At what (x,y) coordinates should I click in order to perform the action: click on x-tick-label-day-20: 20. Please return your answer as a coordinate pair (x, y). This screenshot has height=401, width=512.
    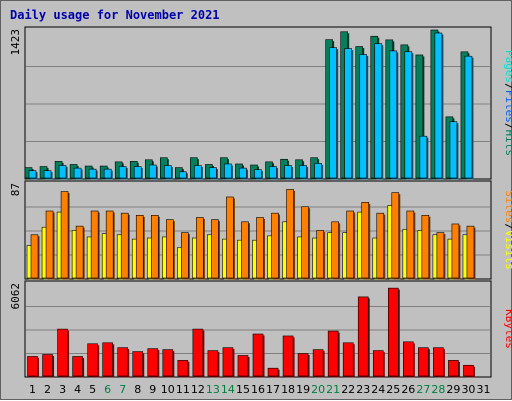
    Looking at the image, I should click on (318, 389).